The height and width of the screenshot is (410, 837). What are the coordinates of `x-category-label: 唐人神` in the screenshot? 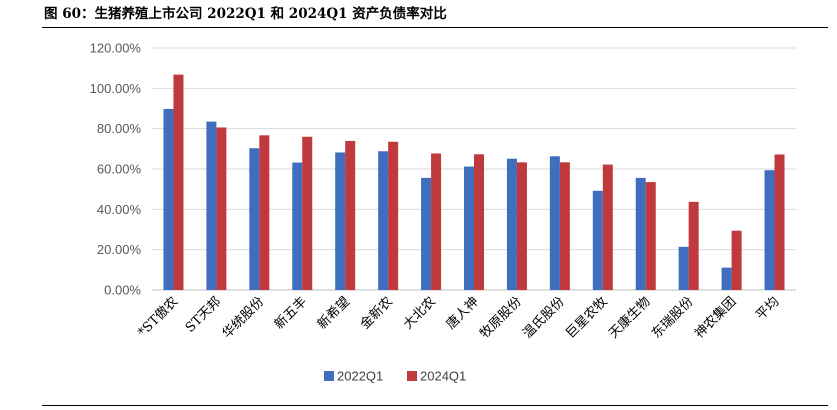 It's located at (462, 313).